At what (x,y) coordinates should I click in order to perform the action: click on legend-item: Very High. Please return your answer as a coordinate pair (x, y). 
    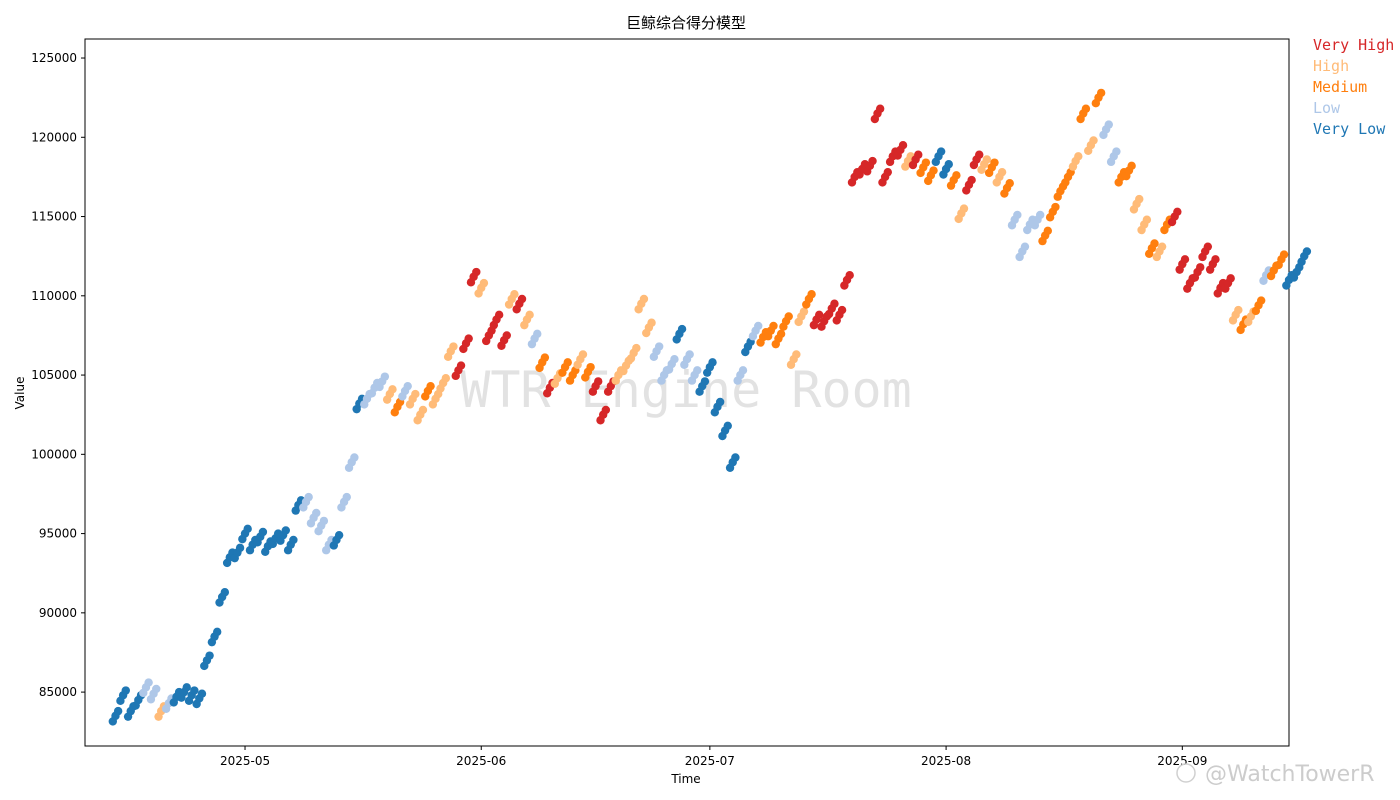
    Looking at the image, I should click on (1353, 45).